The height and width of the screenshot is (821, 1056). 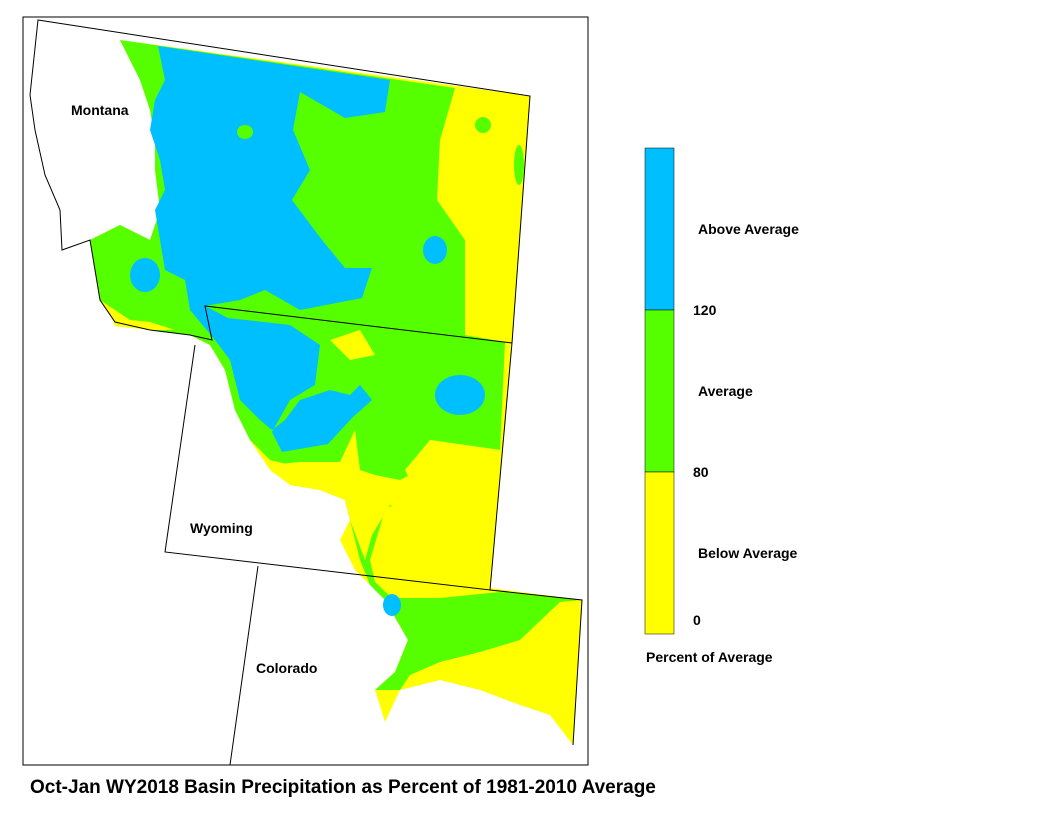 What do you see at coordinates (221, 528) in the screenshot?
I see `state-label: Wyoming` at bounding box center [221, 528].